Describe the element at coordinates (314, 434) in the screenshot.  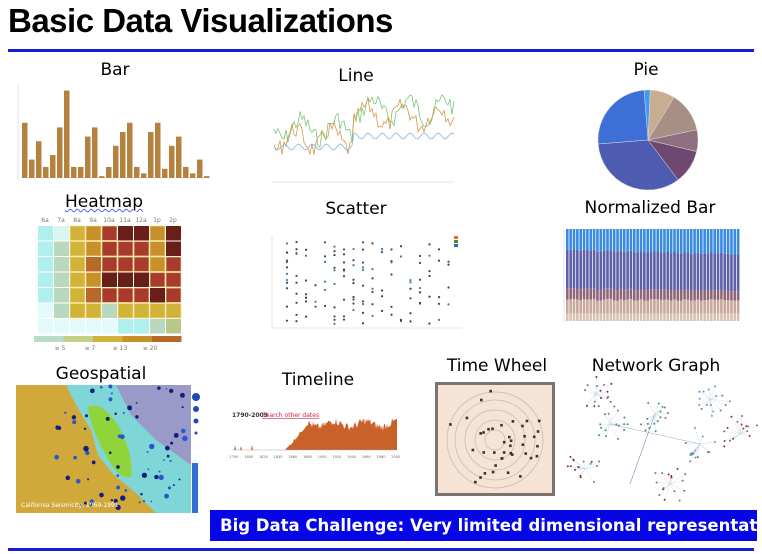
I see `timeline-area` at that location.